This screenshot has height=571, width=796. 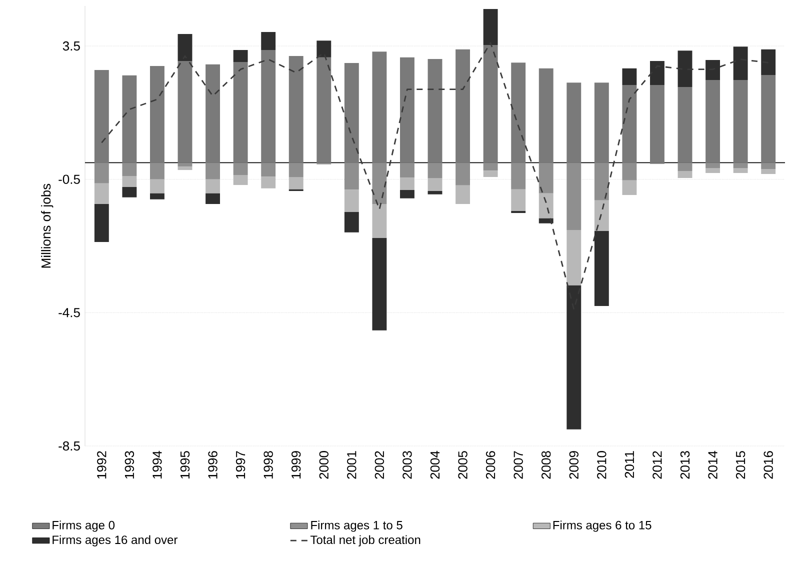 What do you see at coordinates (241, 464) in the screenshot?
I see `x-tick-label: 1997` at bounding box center [241, 464].